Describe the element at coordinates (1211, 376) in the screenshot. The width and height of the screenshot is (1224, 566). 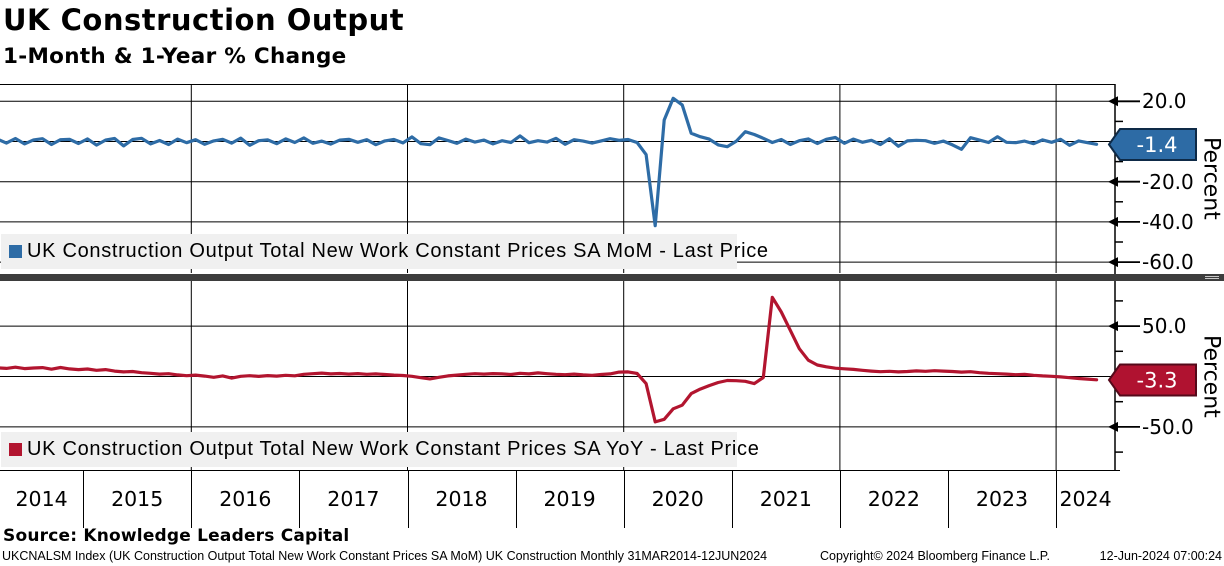
I see `bottom-y-axis-title: Percent` at that location.